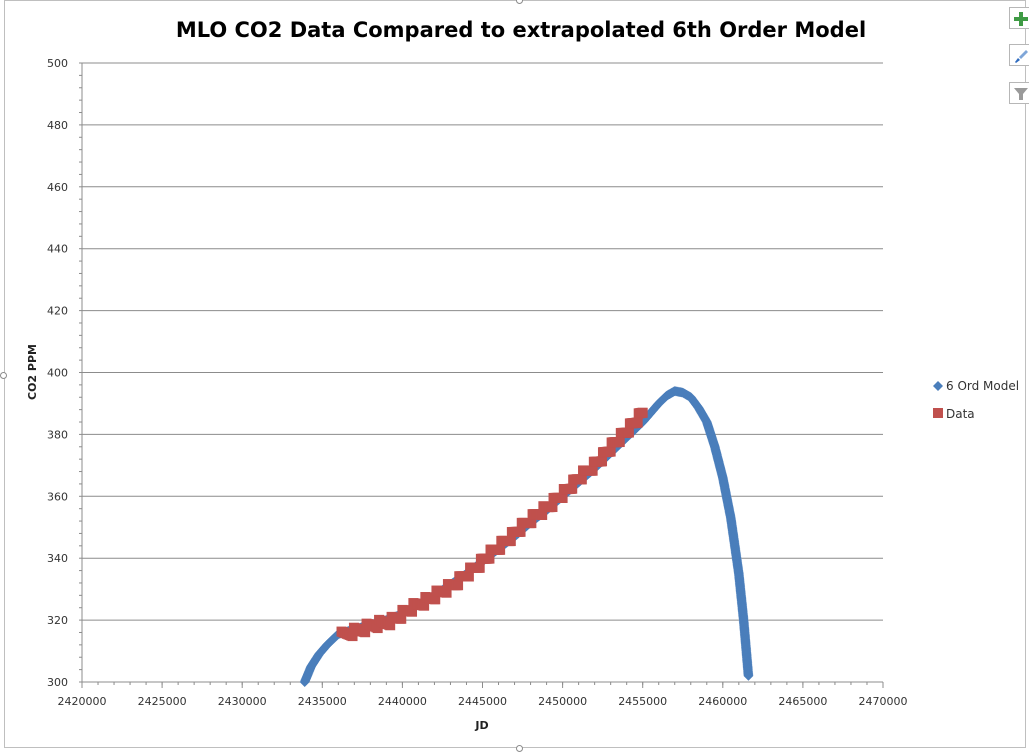 The image size is (1029, 752). What do you see at coordinates (562, 701) in the screenshot?
I see `x-tick-label: 2450000` at bounding box center [562, 701].